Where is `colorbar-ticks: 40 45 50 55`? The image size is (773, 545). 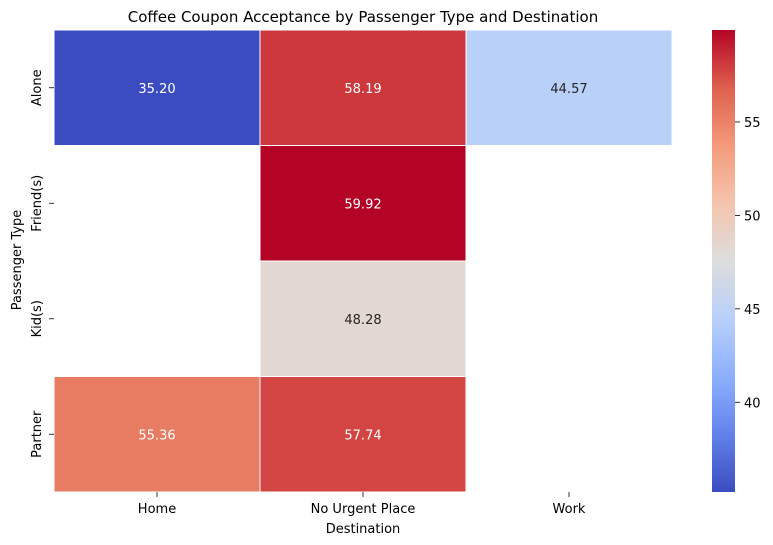 colorbar-ticks: 40 45 50 55 is located at coordinates (748, 263).